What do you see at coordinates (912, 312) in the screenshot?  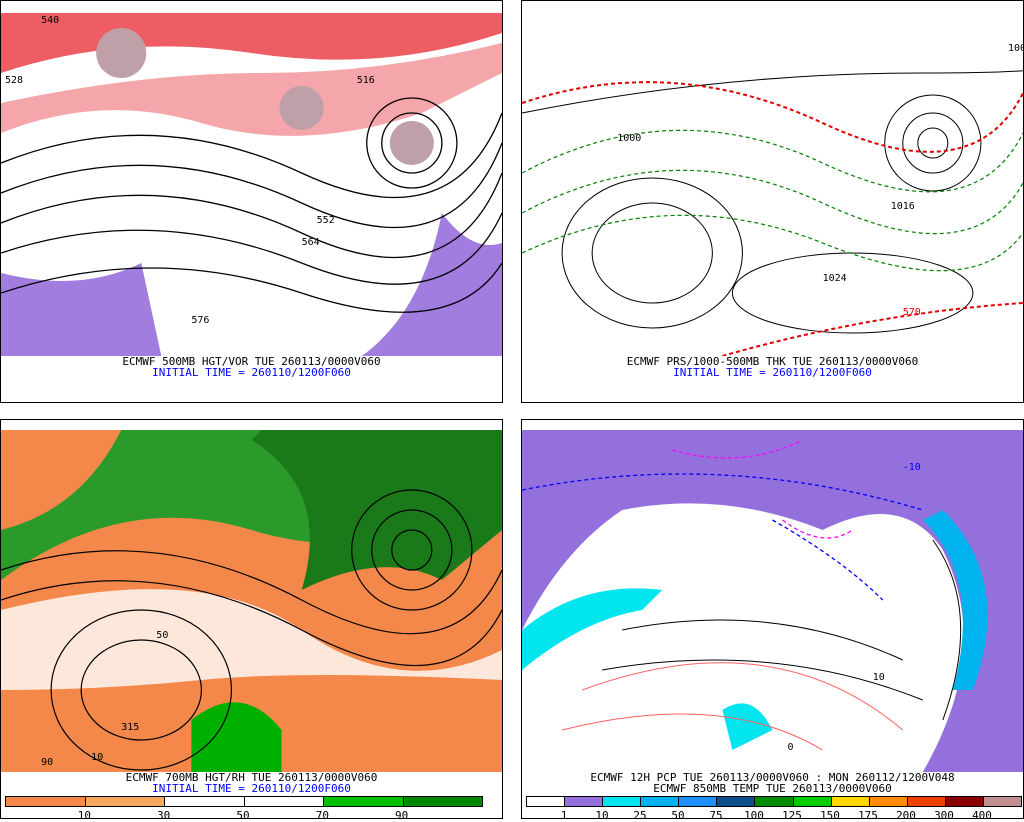 I see `contour-label: 570` at bounding box center [912, 312].